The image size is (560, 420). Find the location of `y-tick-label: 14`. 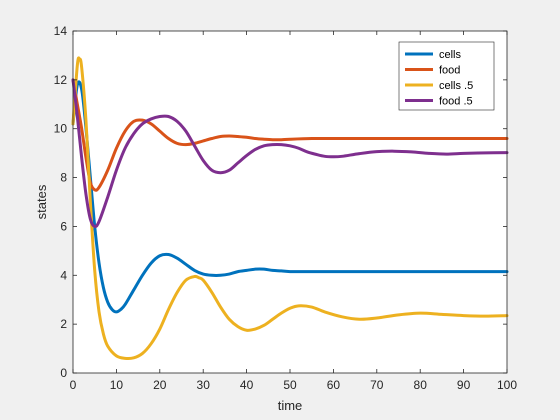

y-tick-label: 14 is located at coordinates (61, 31).